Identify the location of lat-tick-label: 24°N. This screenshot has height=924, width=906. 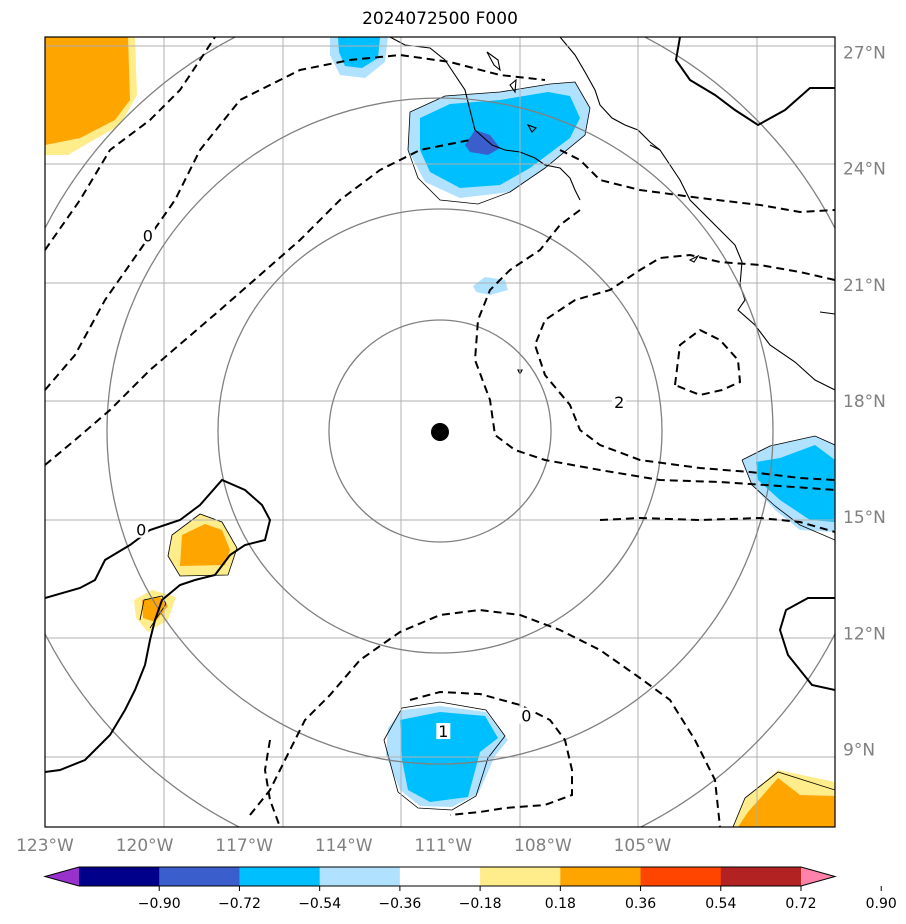
(864, 170).